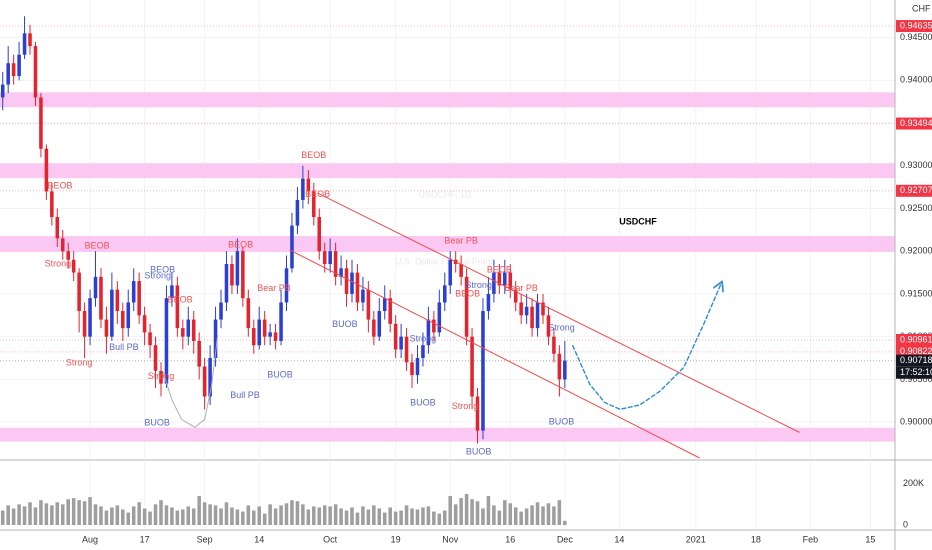 This screenshot has width=932, height=550. I want to click on drawing, so click(190, 381).